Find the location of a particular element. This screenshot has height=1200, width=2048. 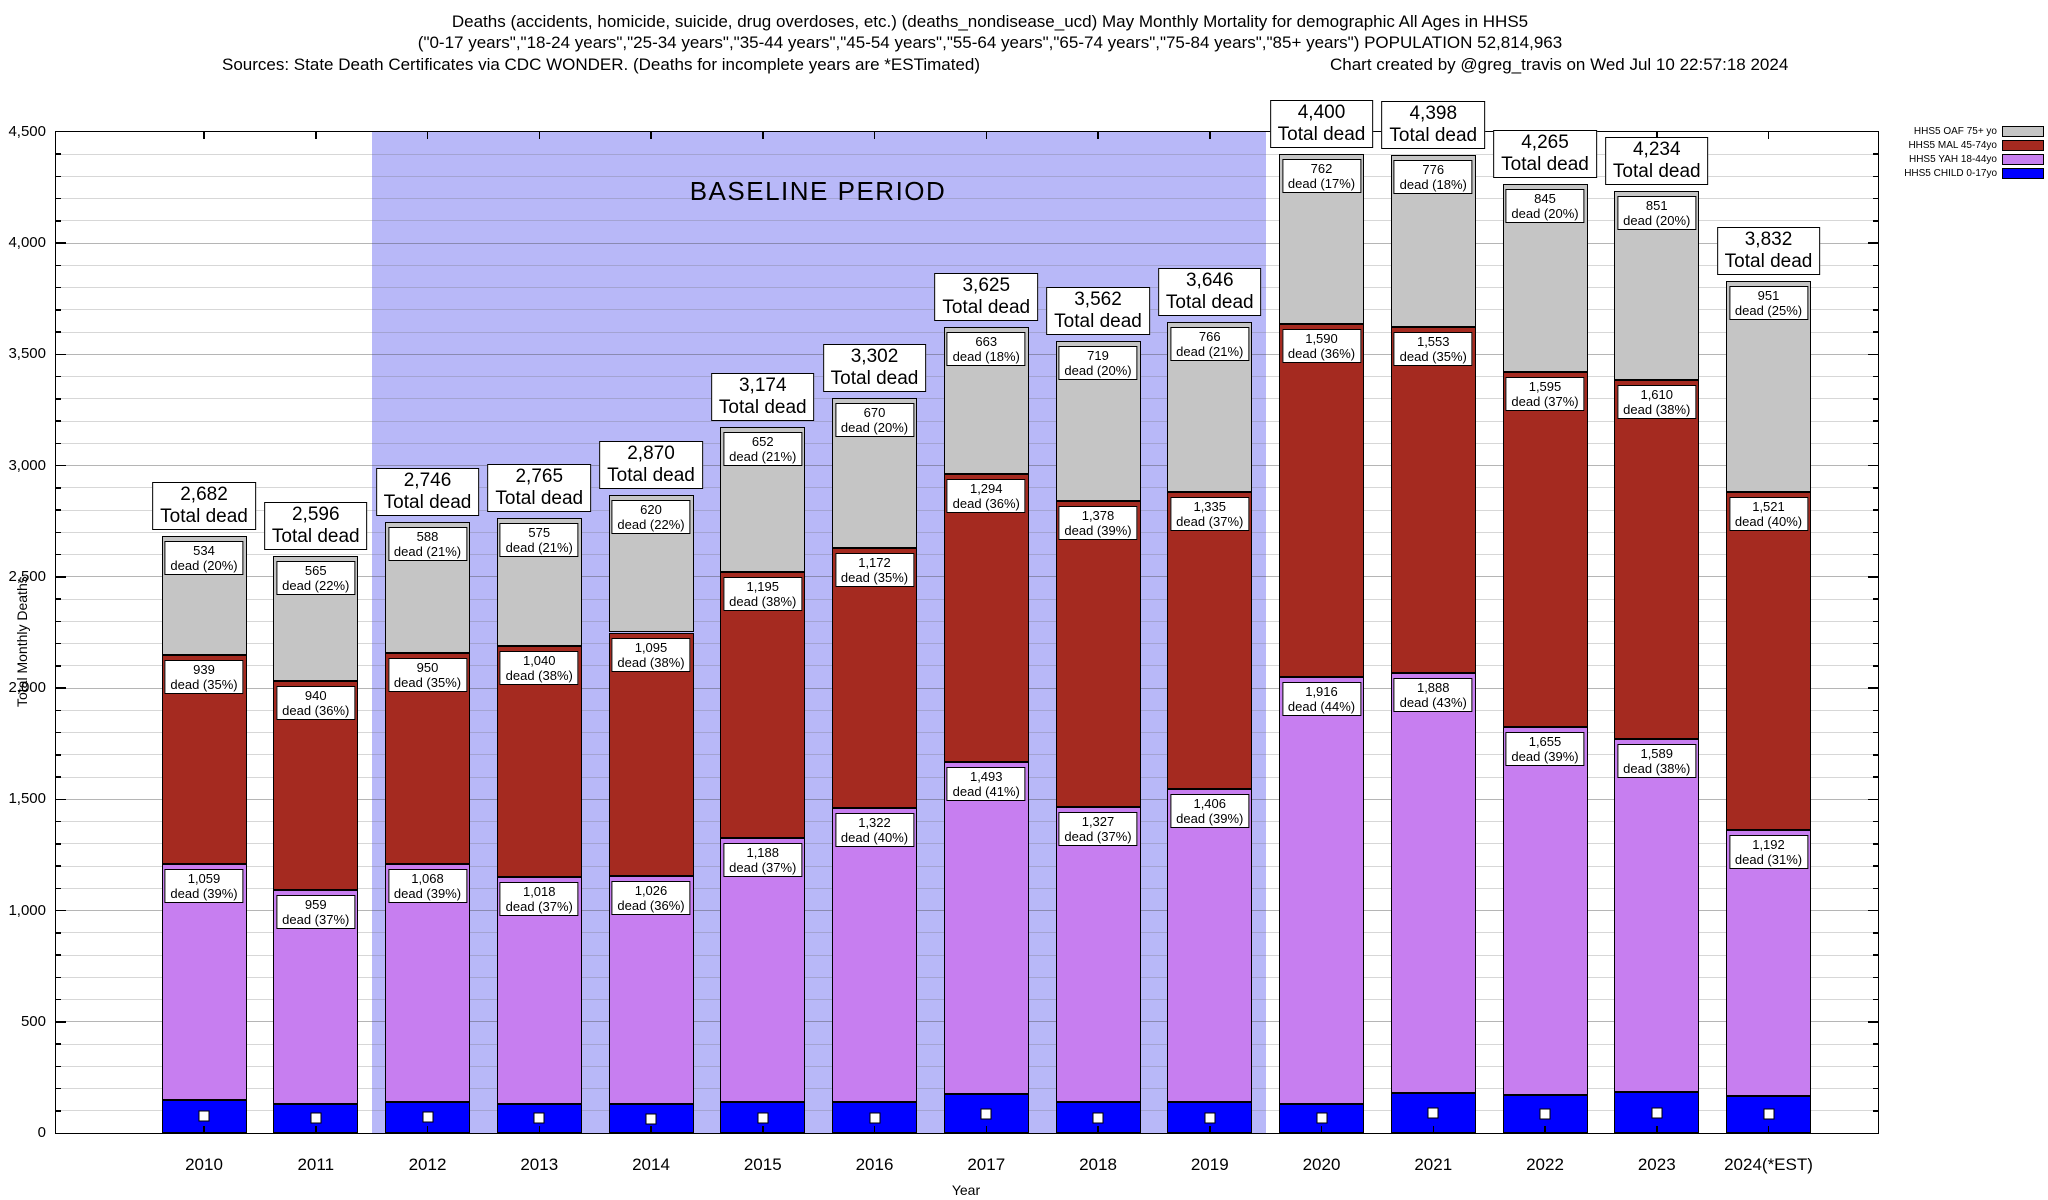

segment-label: 1,406 dead (39%) is located at coordinates (1210, 811).